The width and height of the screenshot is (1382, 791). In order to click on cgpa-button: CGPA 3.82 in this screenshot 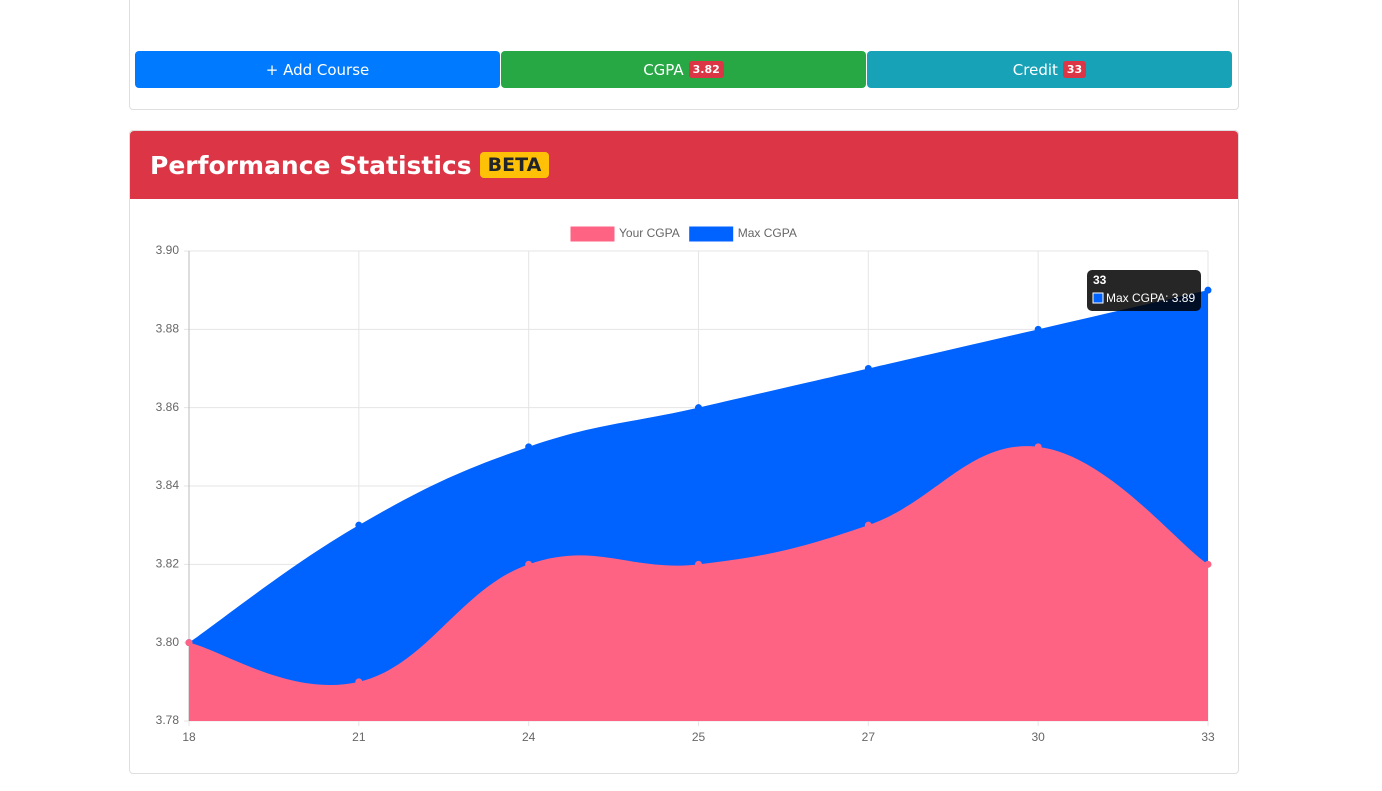, I will do `click(683, 69)`.